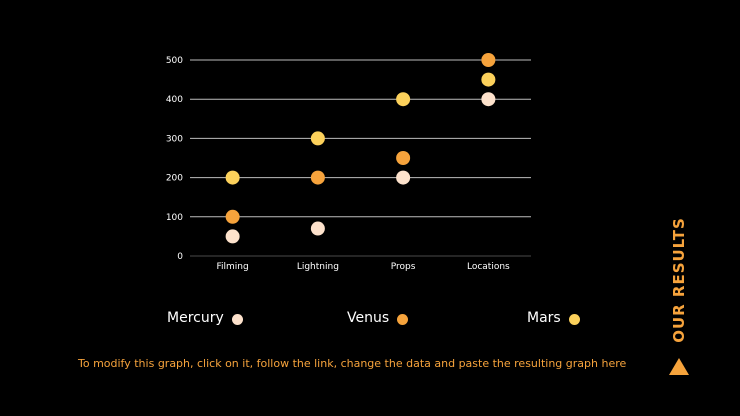  I want to click on y-tick-label: 100, so click(174, 218).